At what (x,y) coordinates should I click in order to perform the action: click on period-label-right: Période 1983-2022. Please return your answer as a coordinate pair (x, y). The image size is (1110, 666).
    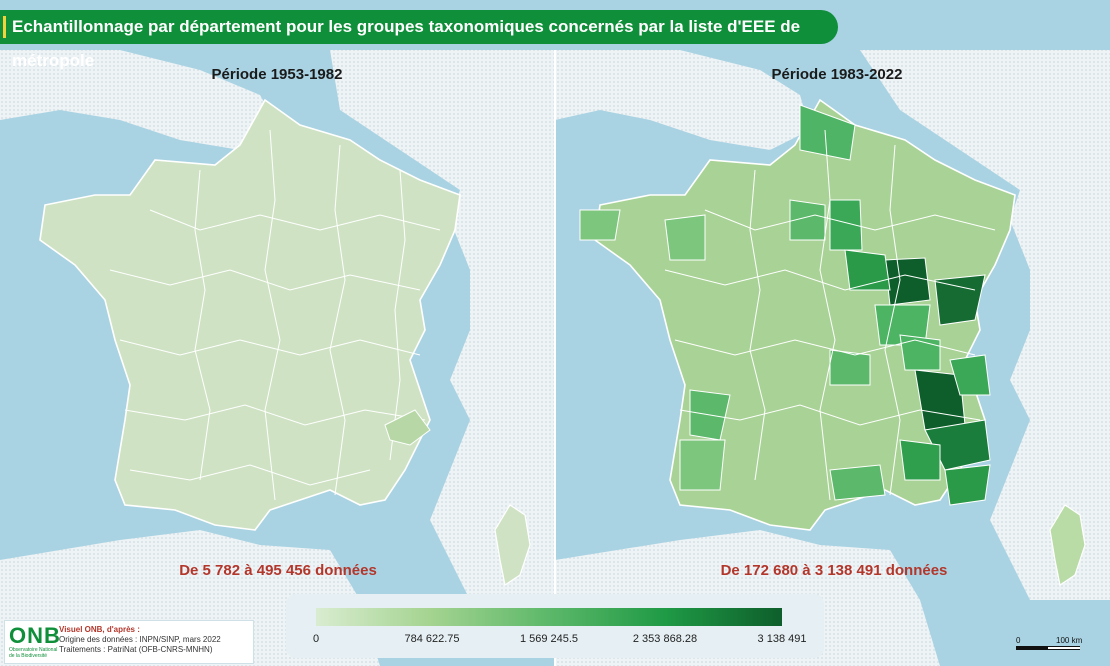
    Looking at the image, I should click on (837, 74).